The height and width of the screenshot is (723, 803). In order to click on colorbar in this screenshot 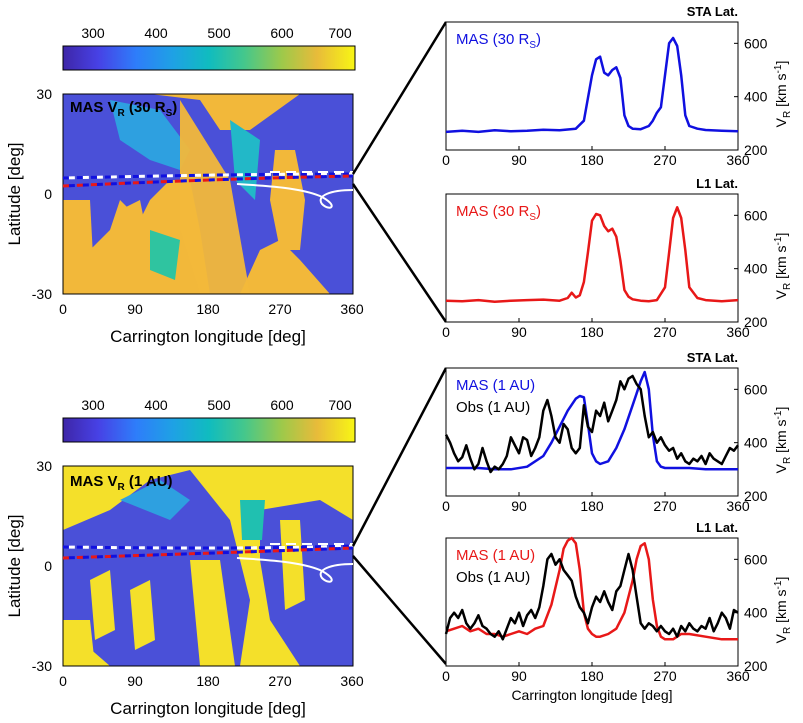, I will do `click(209, 58)`.